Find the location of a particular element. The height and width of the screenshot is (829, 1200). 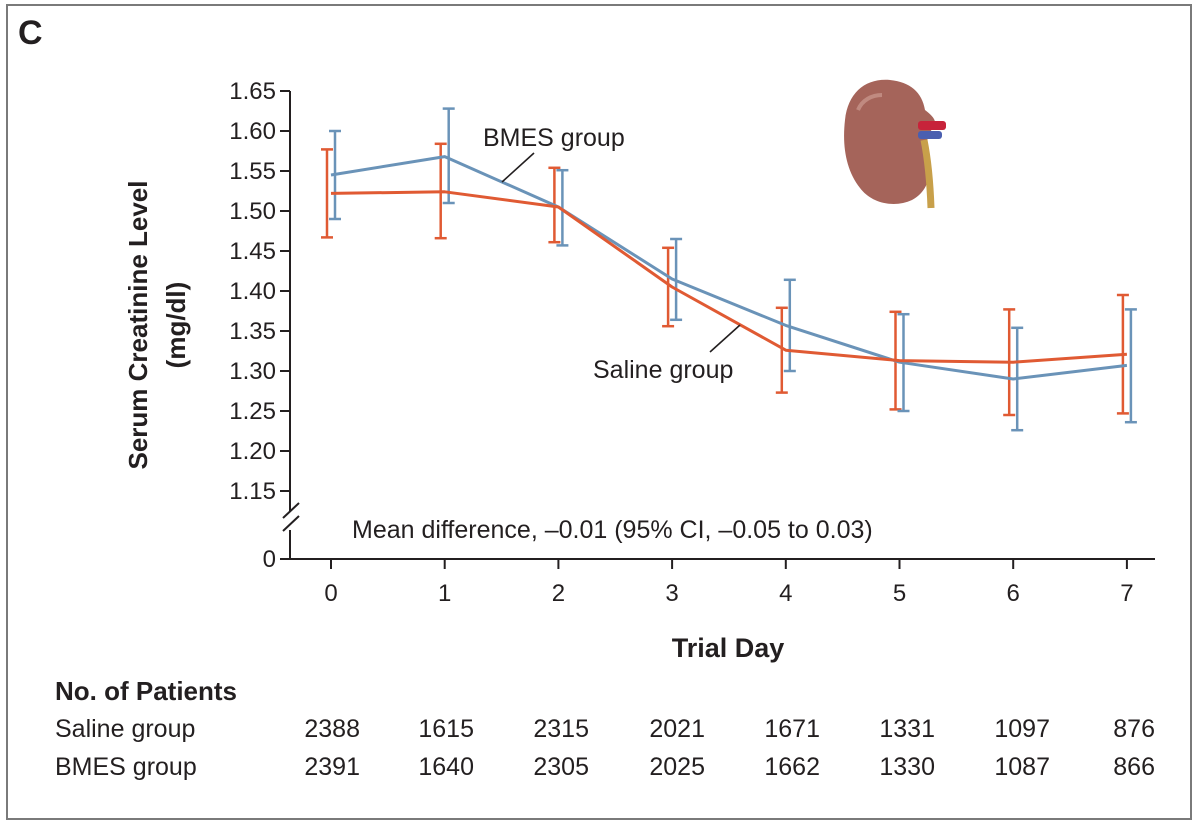

y-tick-label: 1.45 is located at coordinates (252, 251).